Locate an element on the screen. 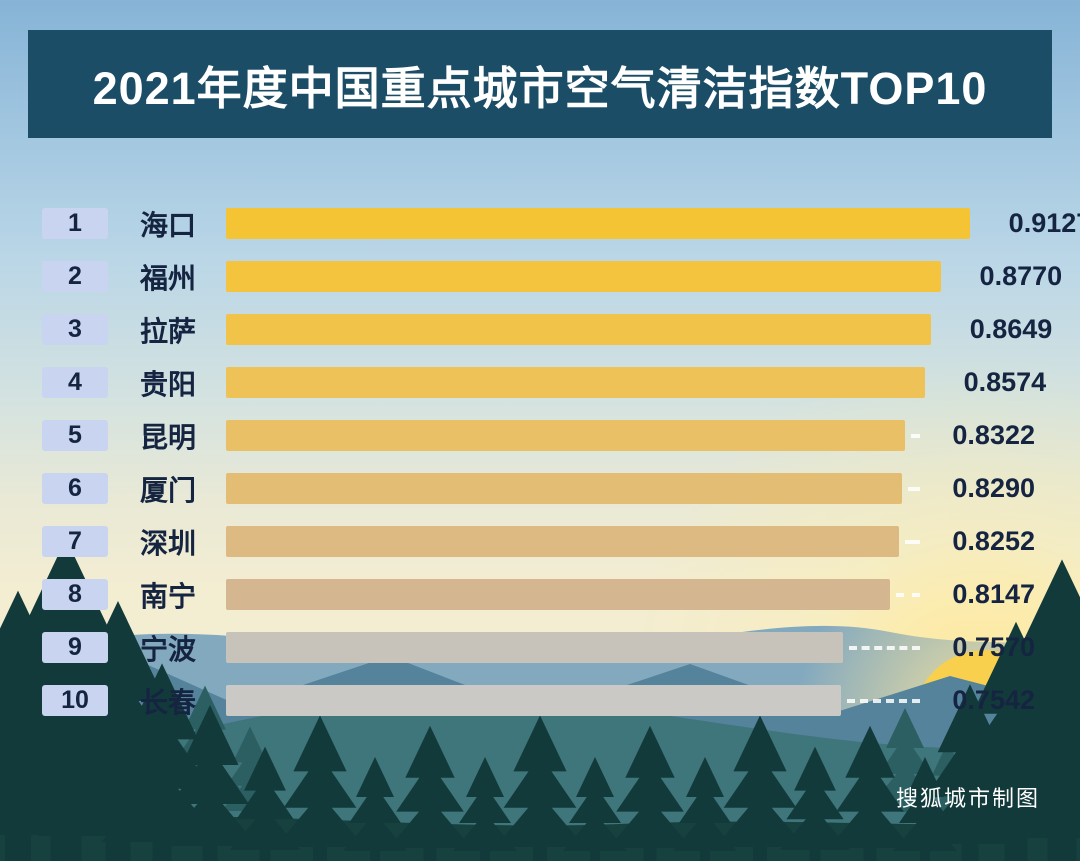  chart-row: 5 昆明 0.8322 is located at coordinates (538, 436).